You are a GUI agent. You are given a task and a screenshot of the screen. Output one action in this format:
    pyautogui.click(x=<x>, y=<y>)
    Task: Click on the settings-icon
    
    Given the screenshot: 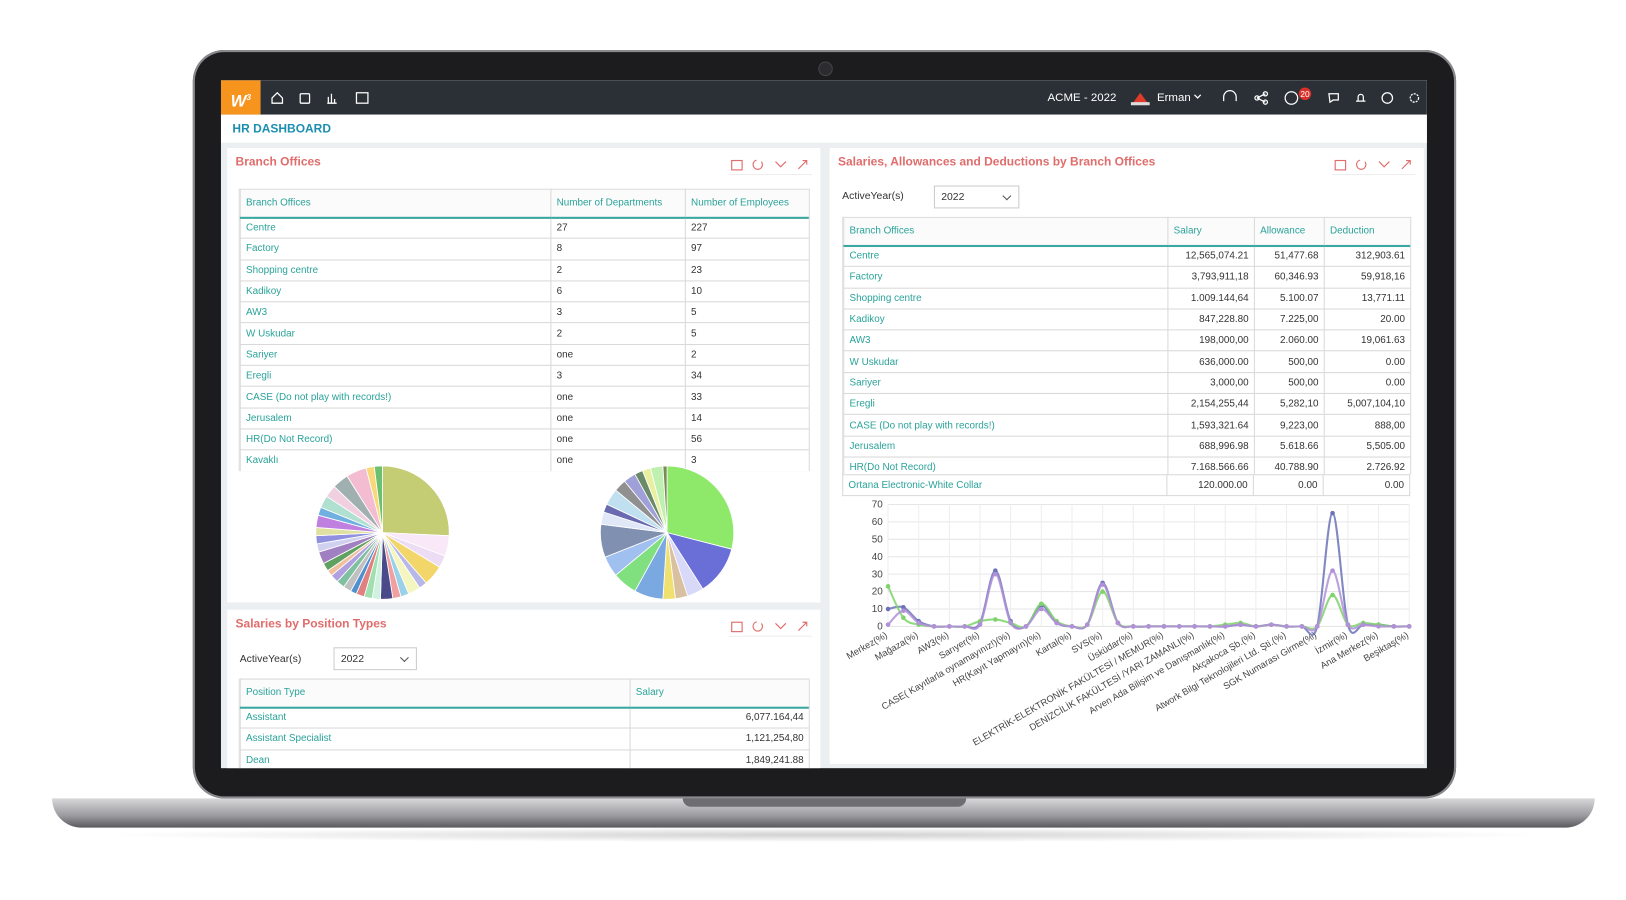 What is the action you would take?
    pyautogui.click(x=1414, y=98)
    